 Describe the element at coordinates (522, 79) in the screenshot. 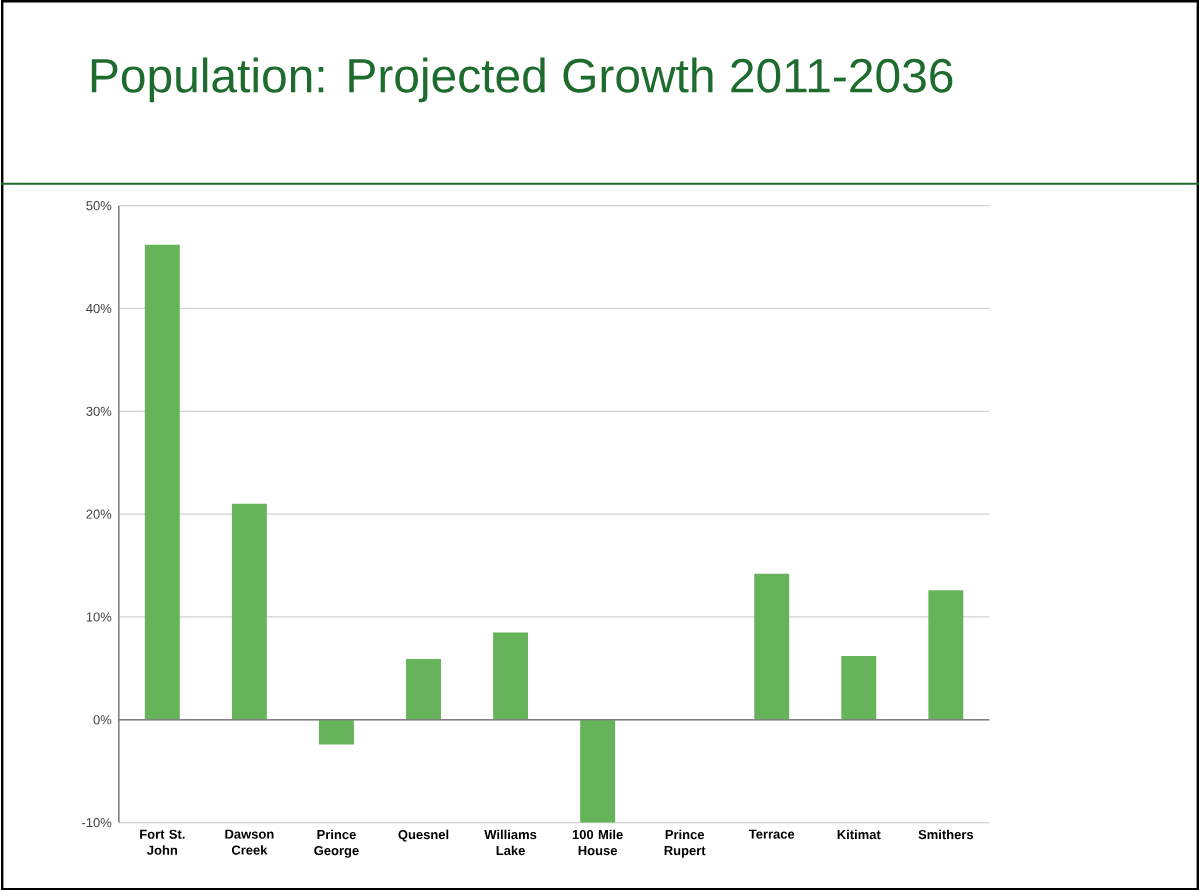

I see `chart-title: Population: Projected Growth 2011-2036` at that location.